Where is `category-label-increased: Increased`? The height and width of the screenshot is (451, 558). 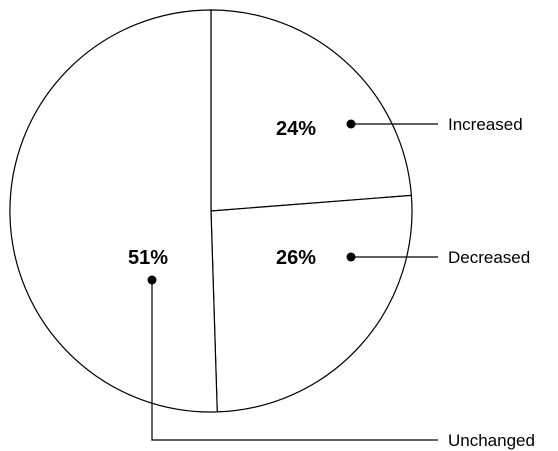 category-label-increased: Increased is located at coordinates (485, 124).